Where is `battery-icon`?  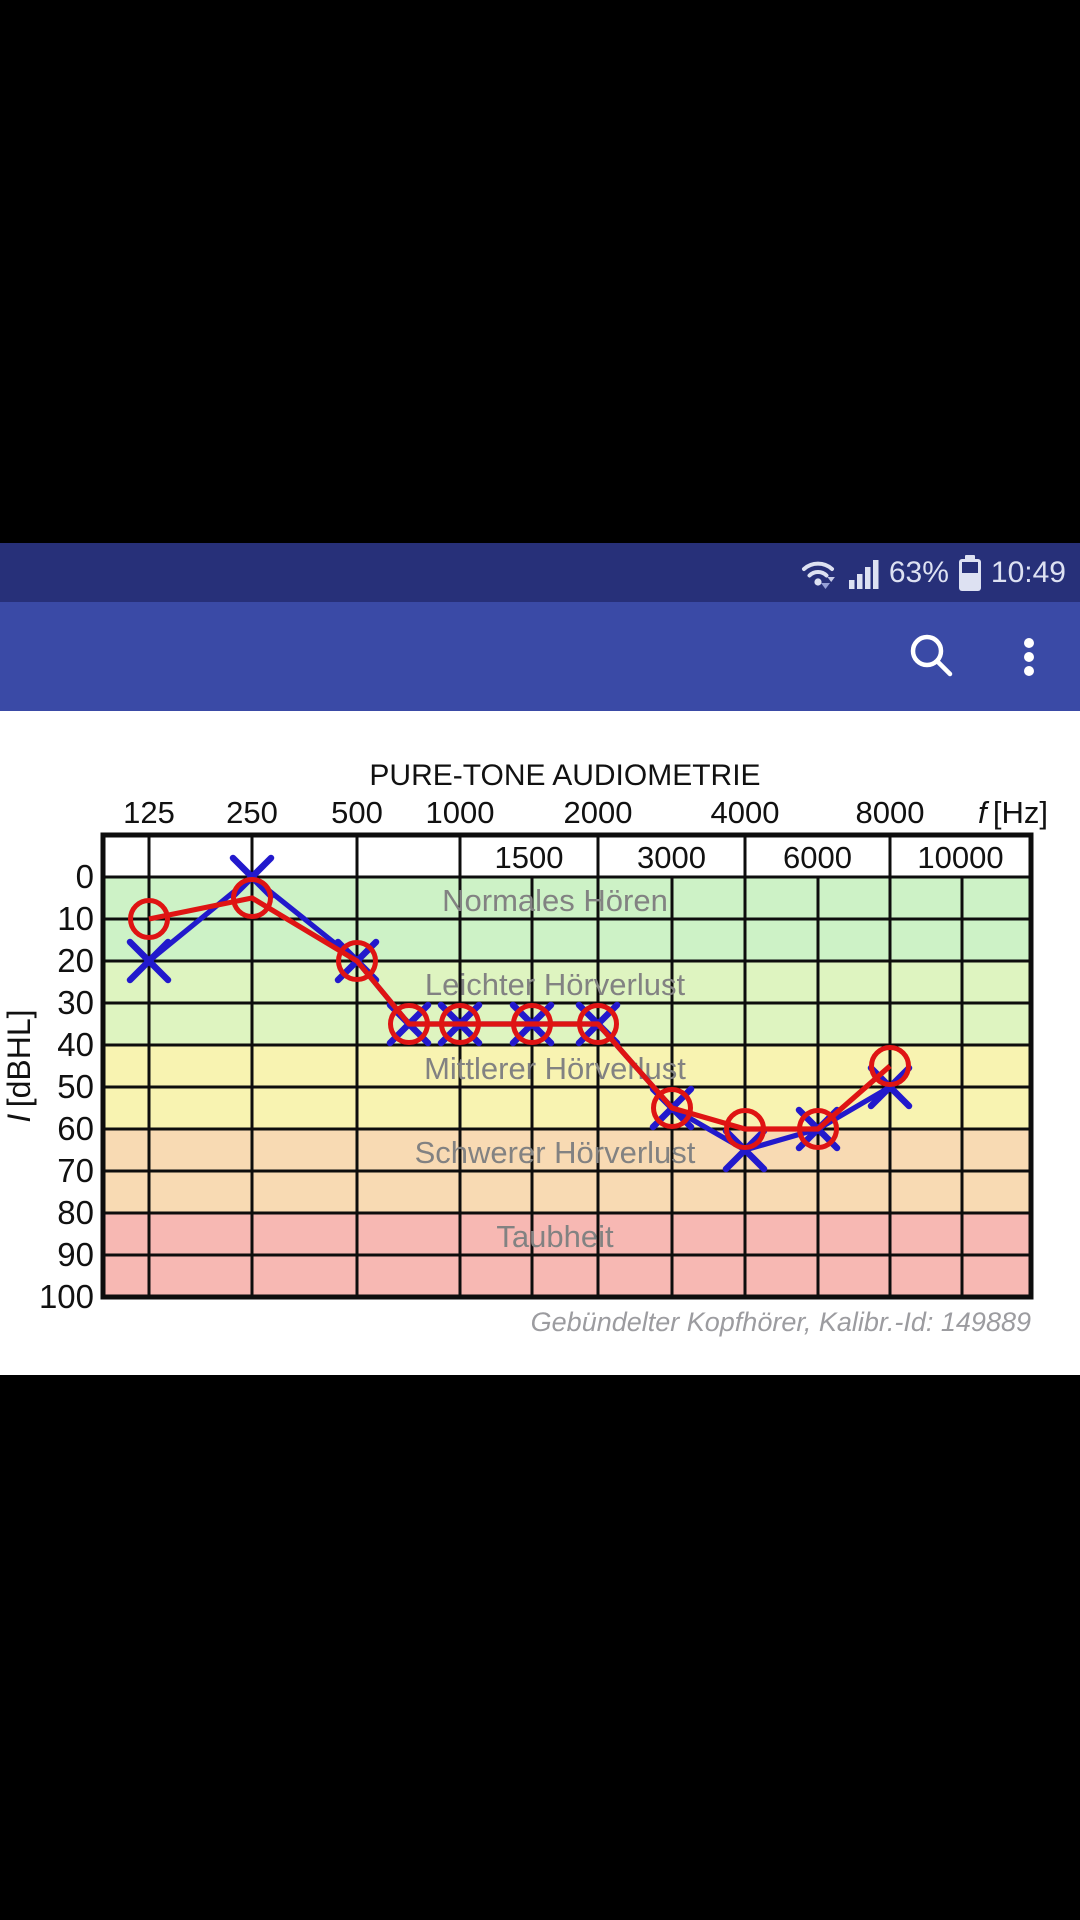
battery-icon is located at coordinates (970, 573).